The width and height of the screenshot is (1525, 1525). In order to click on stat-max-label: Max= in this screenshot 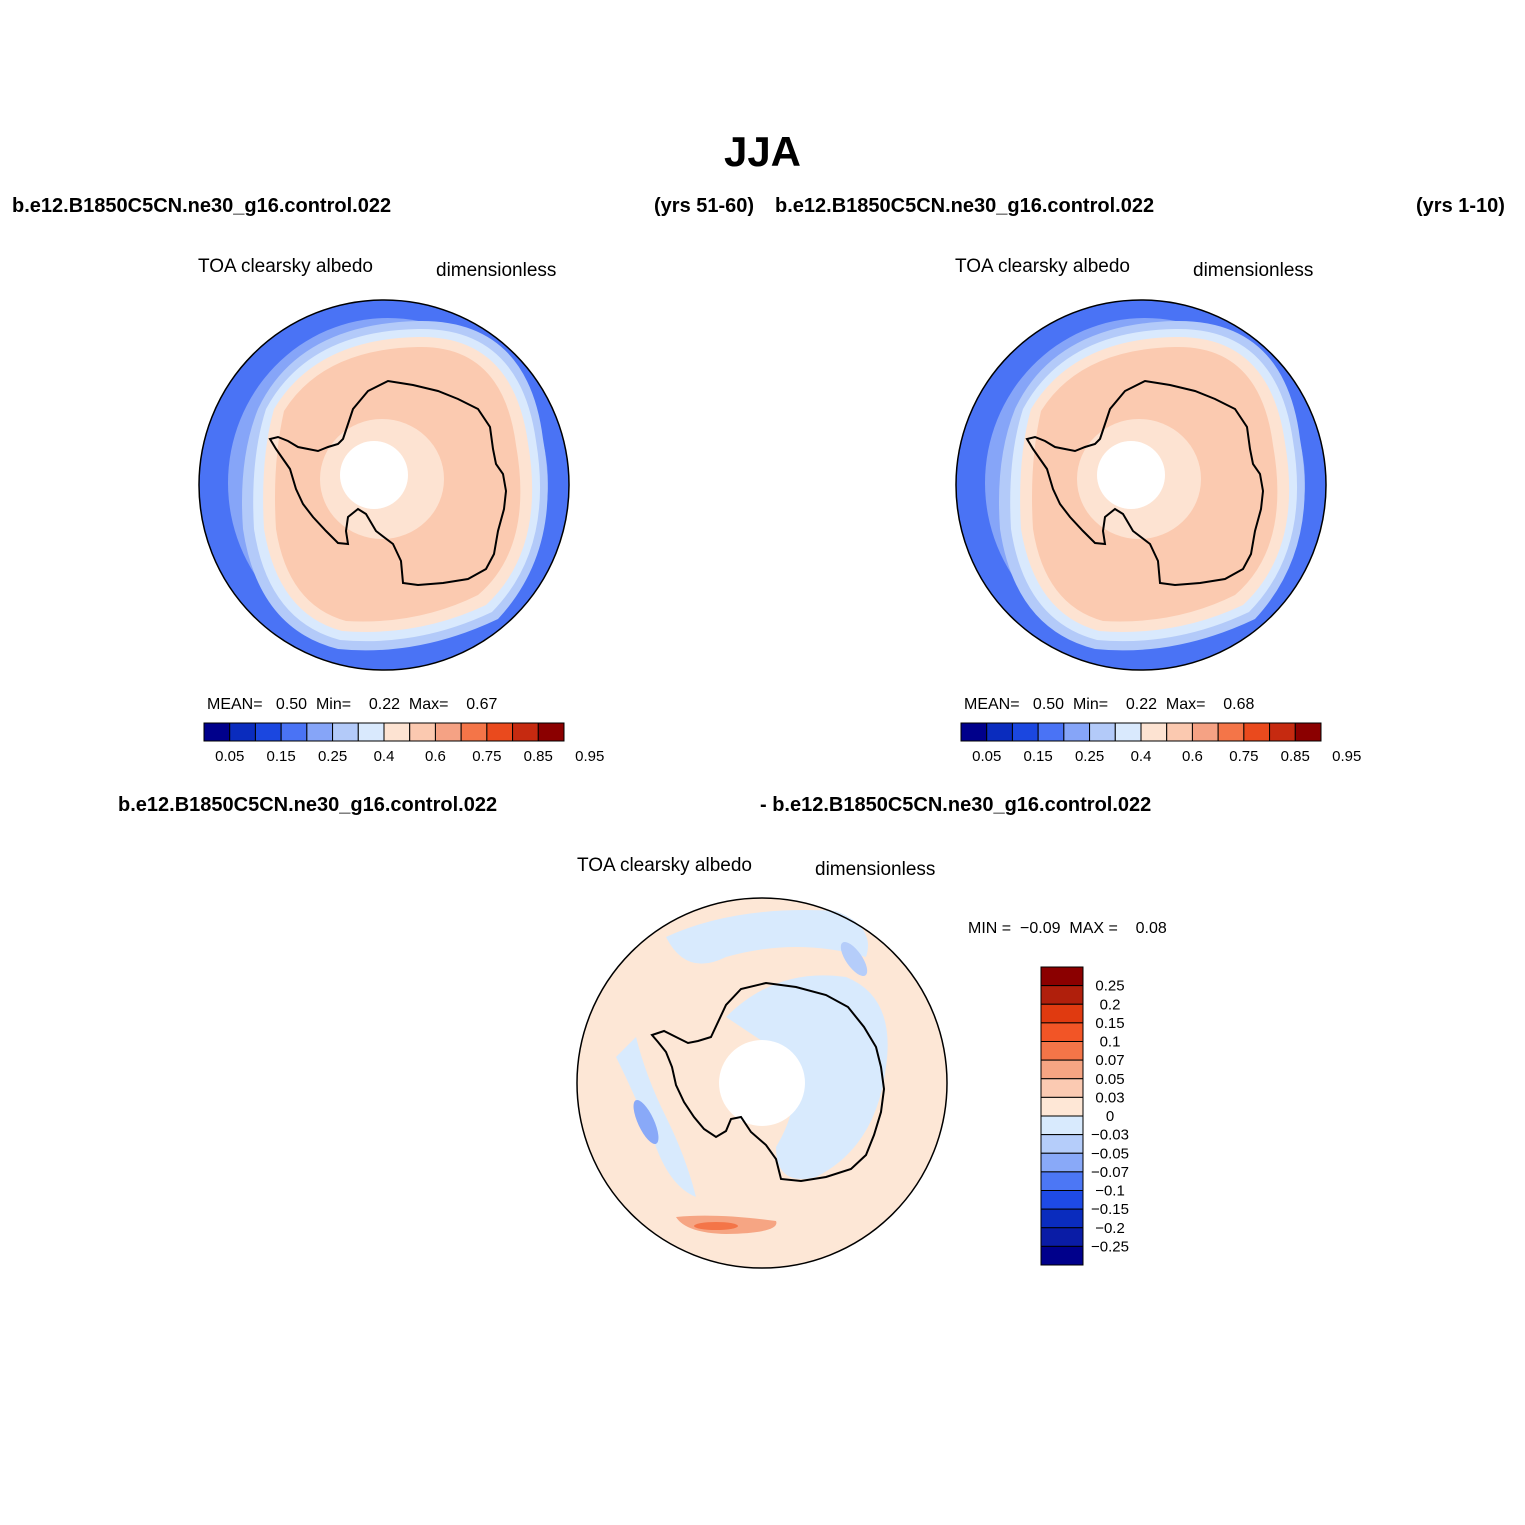, I will do `click(428, 704)`.